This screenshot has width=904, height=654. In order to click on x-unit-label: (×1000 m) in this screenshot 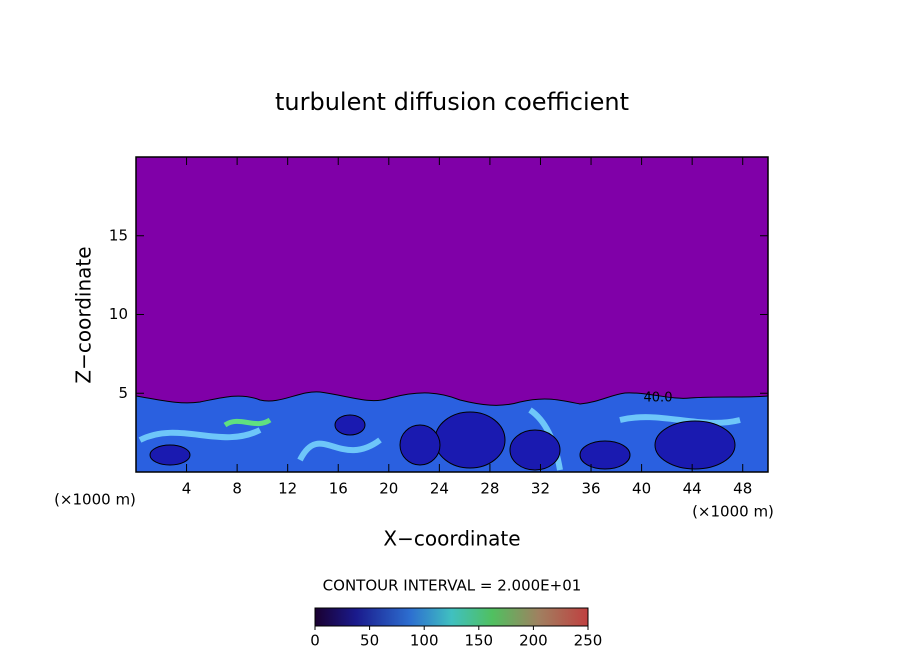, I will do `click(733, 512)`.